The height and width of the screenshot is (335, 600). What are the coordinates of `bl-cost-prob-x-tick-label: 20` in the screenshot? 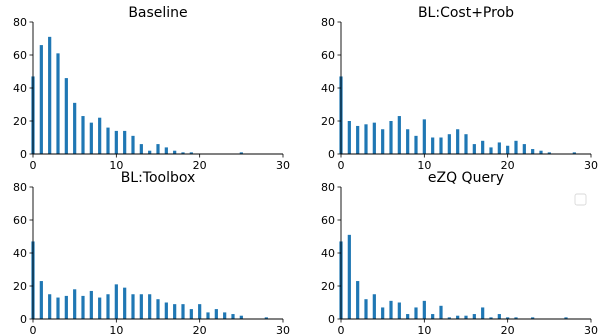 It's located at (508, 165).